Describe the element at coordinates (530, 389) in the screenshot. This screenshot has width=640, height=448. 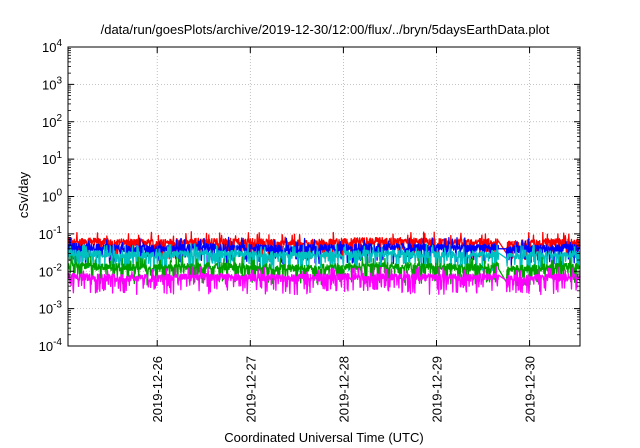
I see `x-tick-label: 2019-12-30` at that location.